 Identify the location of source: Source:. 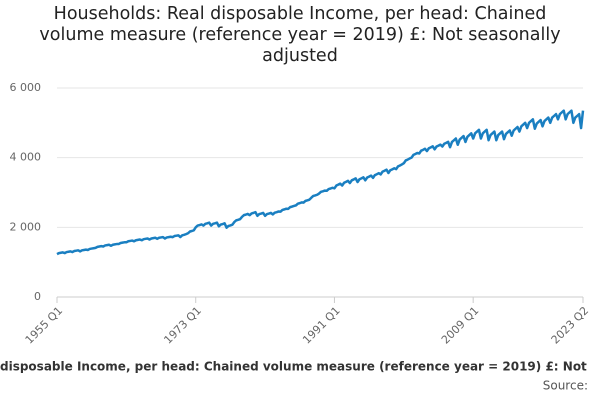
(565, 386).